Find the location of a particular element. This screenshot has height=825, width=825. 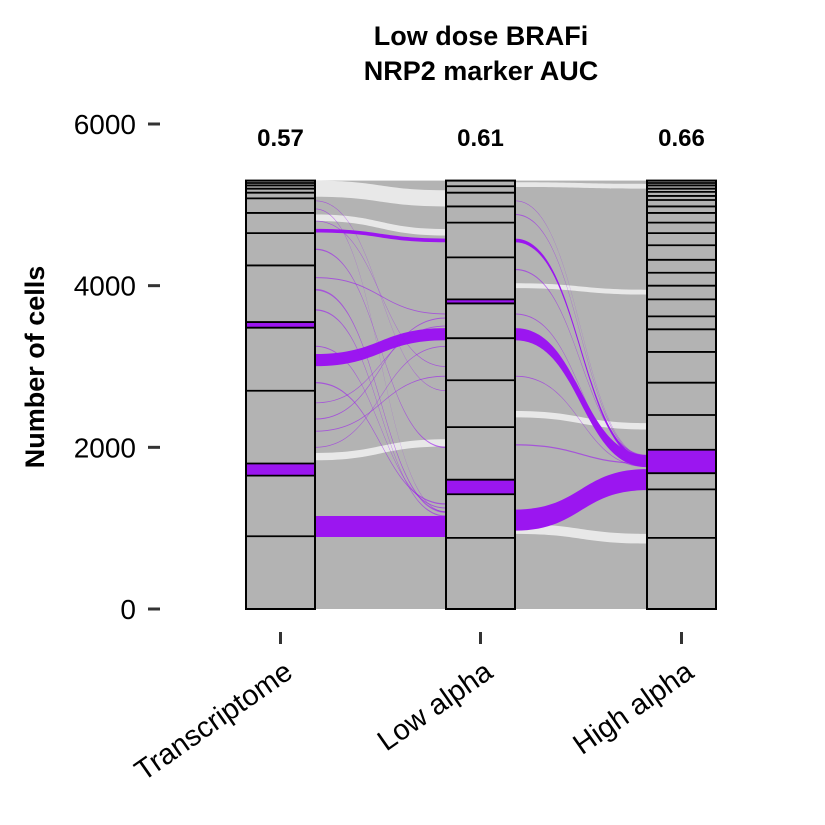

y-tick-label: 6000 is located at coordinates (105, 124).